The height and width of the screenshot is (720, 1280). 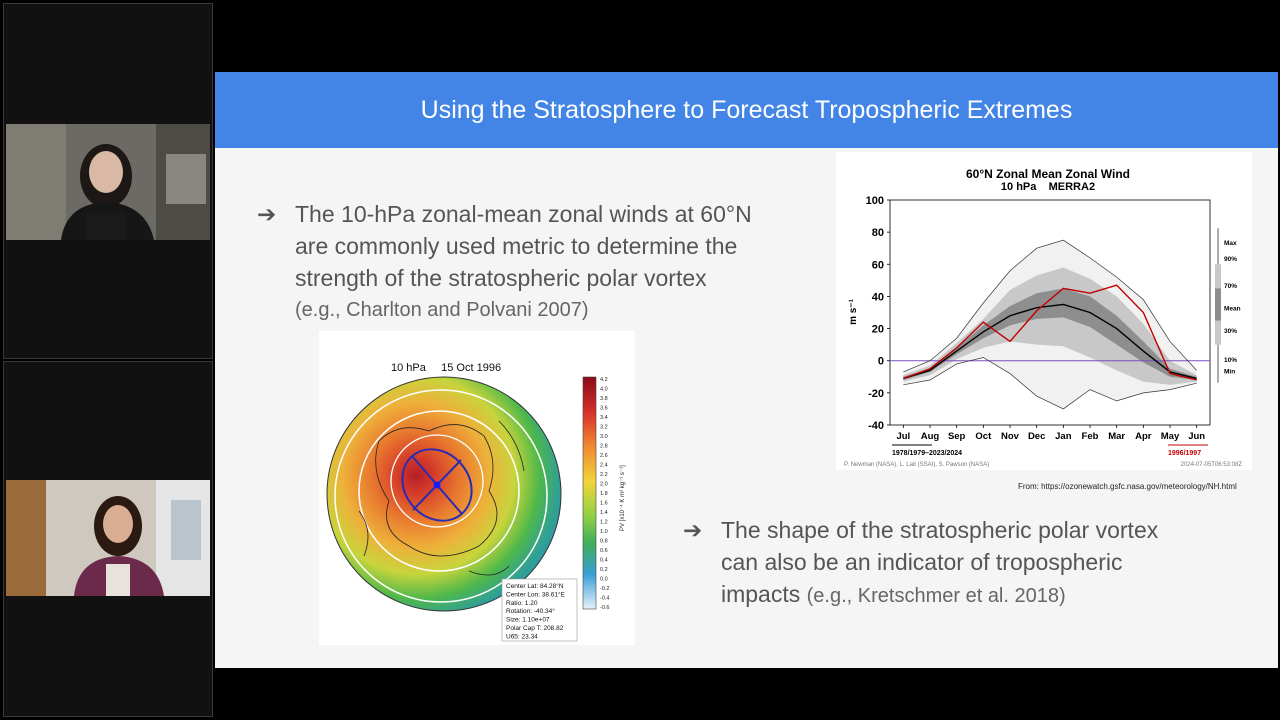 I want to click on legend-entry: 30%, so click(x=1230, y=331).